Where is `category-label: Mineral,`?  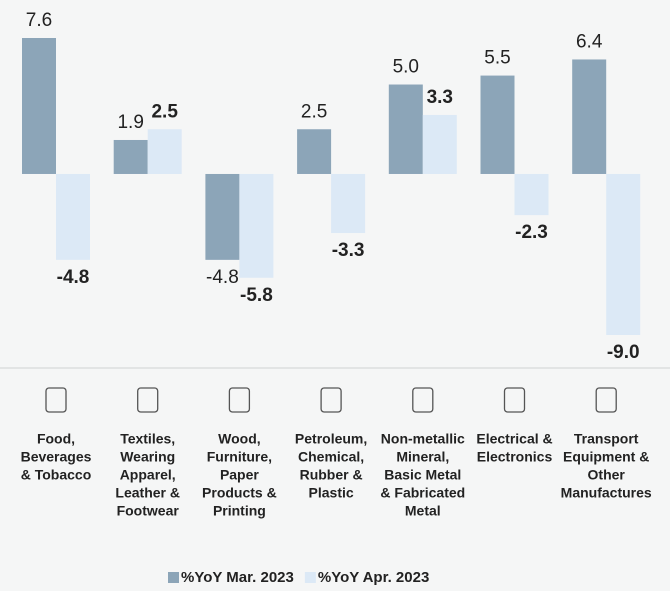 category-label: Mineral, is located at coordinates (422, 457).